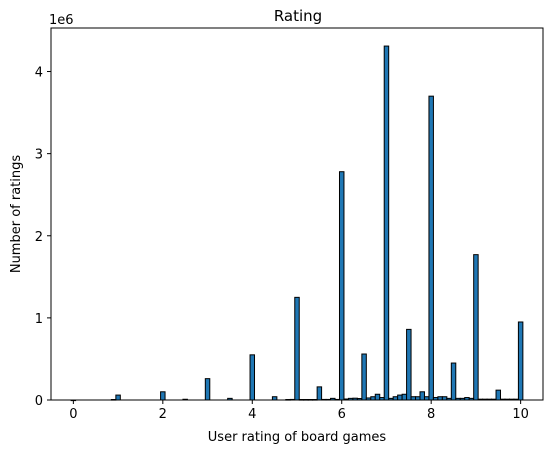 The width and height of the screenshot is (554, 453). What do you see at coordinates (520, 414) in the screenshot?
I see `x-tick-label: 10` at bounding box center [520, 414].